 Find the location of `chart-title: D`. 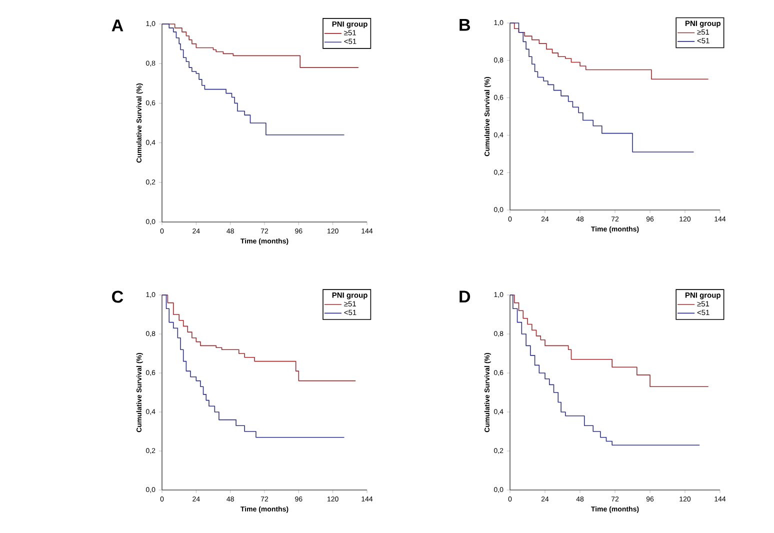

chart-title: D is located at coordinates (465, 296).